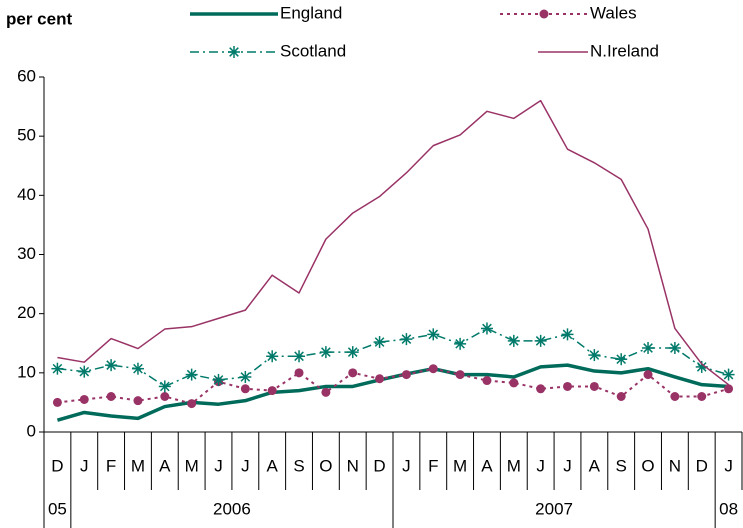 Image resolution: width=743 pixels, height=528 pixels. I want to click on legend-label: N.Ireland, so click(624, 50).